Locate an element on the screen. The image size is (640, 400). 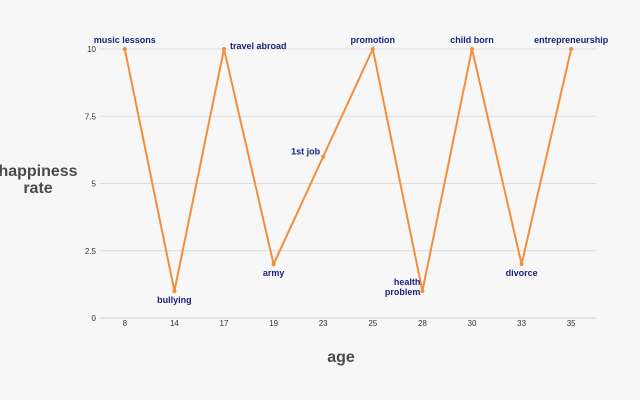
annotation-label: bullying is located at coordinates (174, 300).